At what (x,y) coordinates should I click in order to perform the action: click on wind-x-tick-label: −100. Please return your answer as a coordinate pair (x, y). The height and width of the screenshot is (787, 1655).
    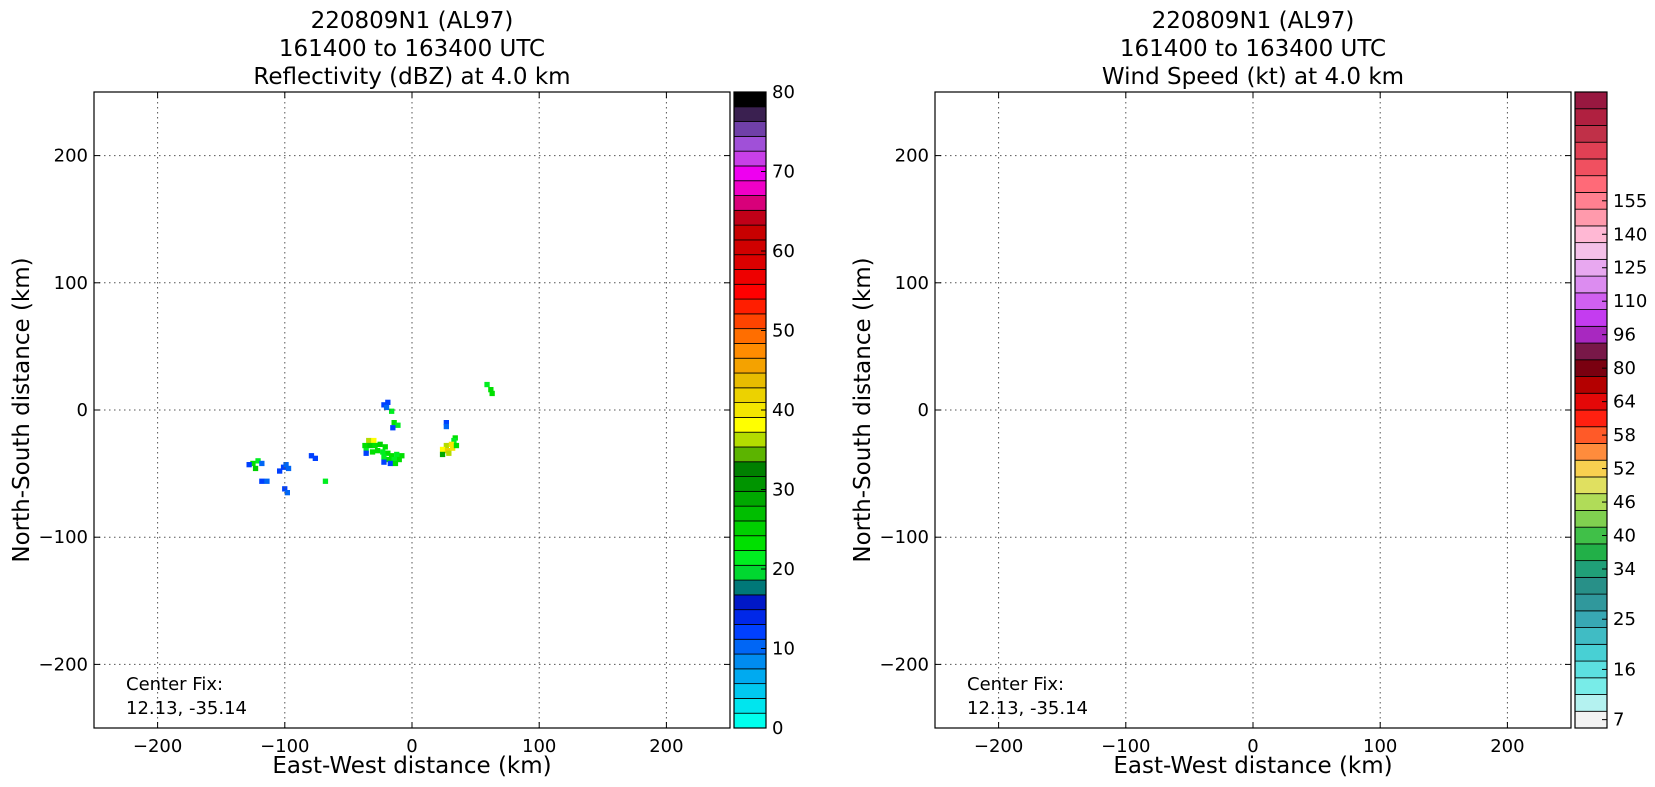
    Looking at the image, I should click on (1125, 746).